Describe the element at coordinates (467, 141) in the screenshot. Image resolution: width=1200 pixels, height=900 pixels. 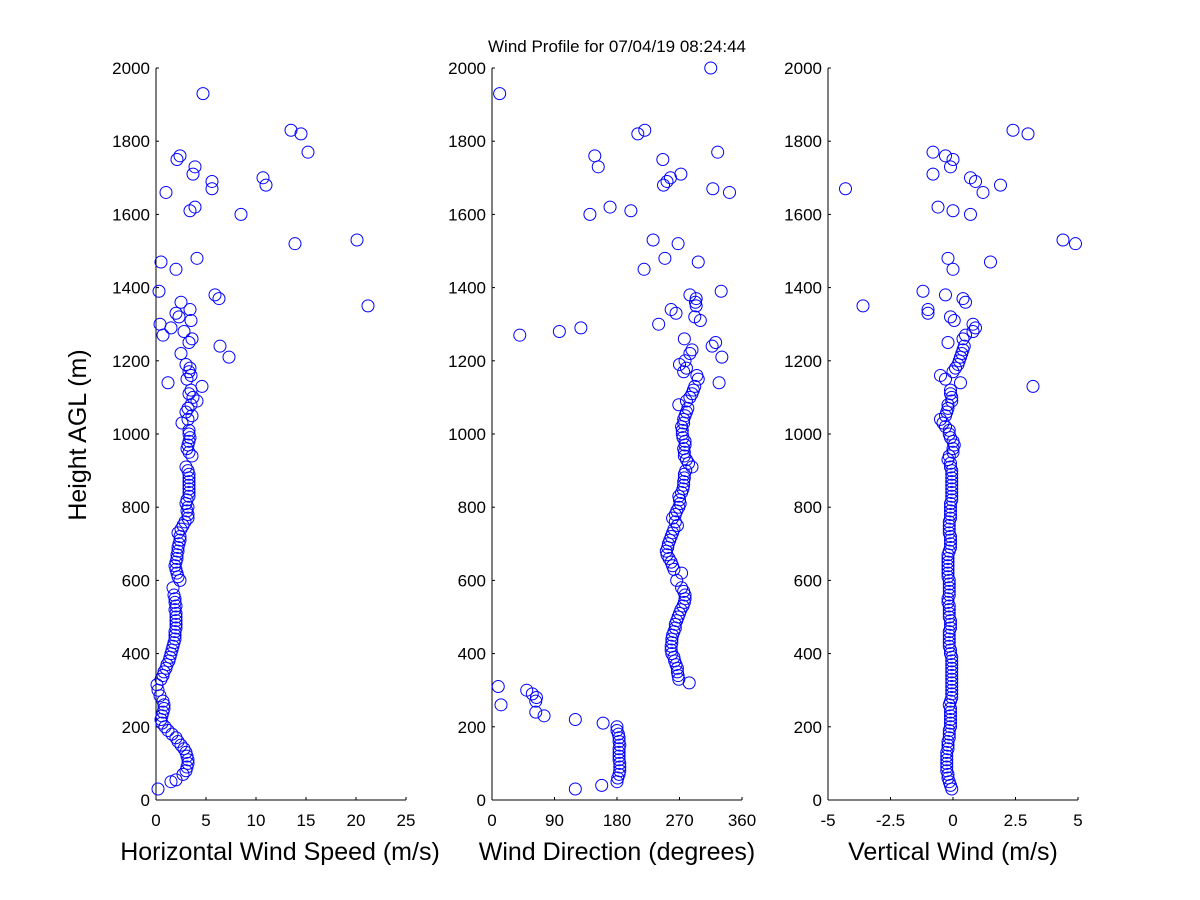
I see `y-tick-label-wind-direction: 1800` at that location.